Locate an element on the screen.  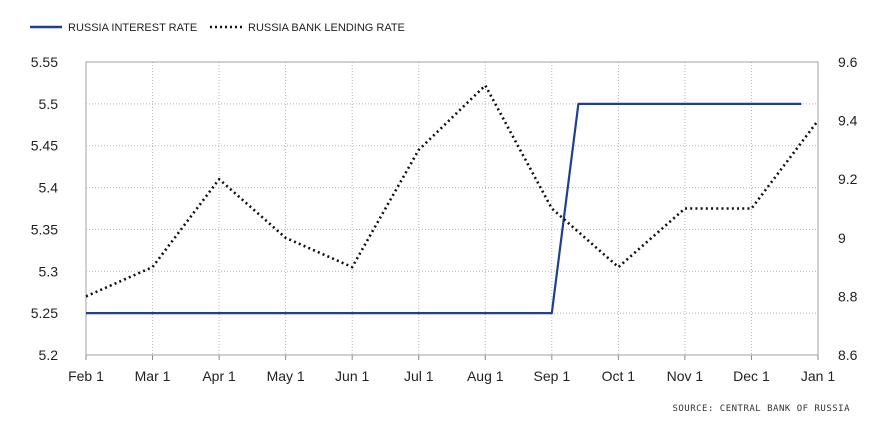
y-right-tick-label: 9.6 is located at coordinates (848, 62).